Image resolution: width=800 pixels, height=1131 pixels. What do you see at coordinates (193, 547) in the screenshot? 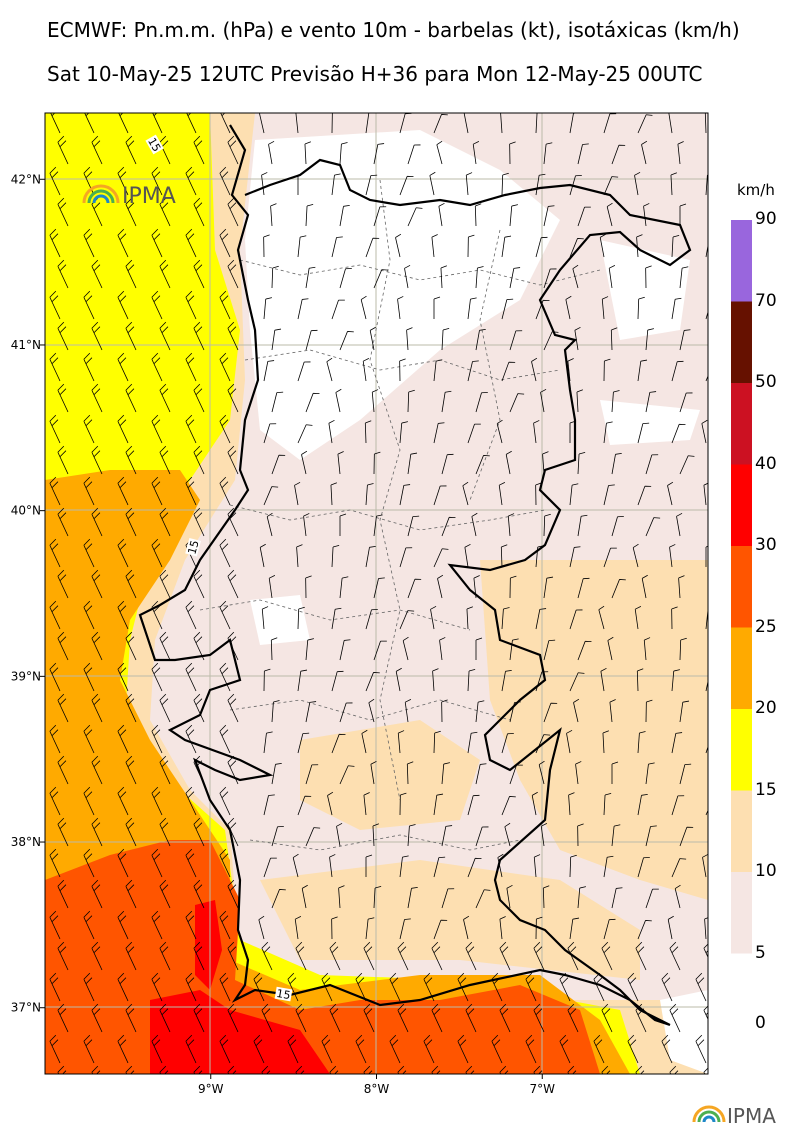
I see `contour-label-15-central: 15` at bounding box center [193, 547].